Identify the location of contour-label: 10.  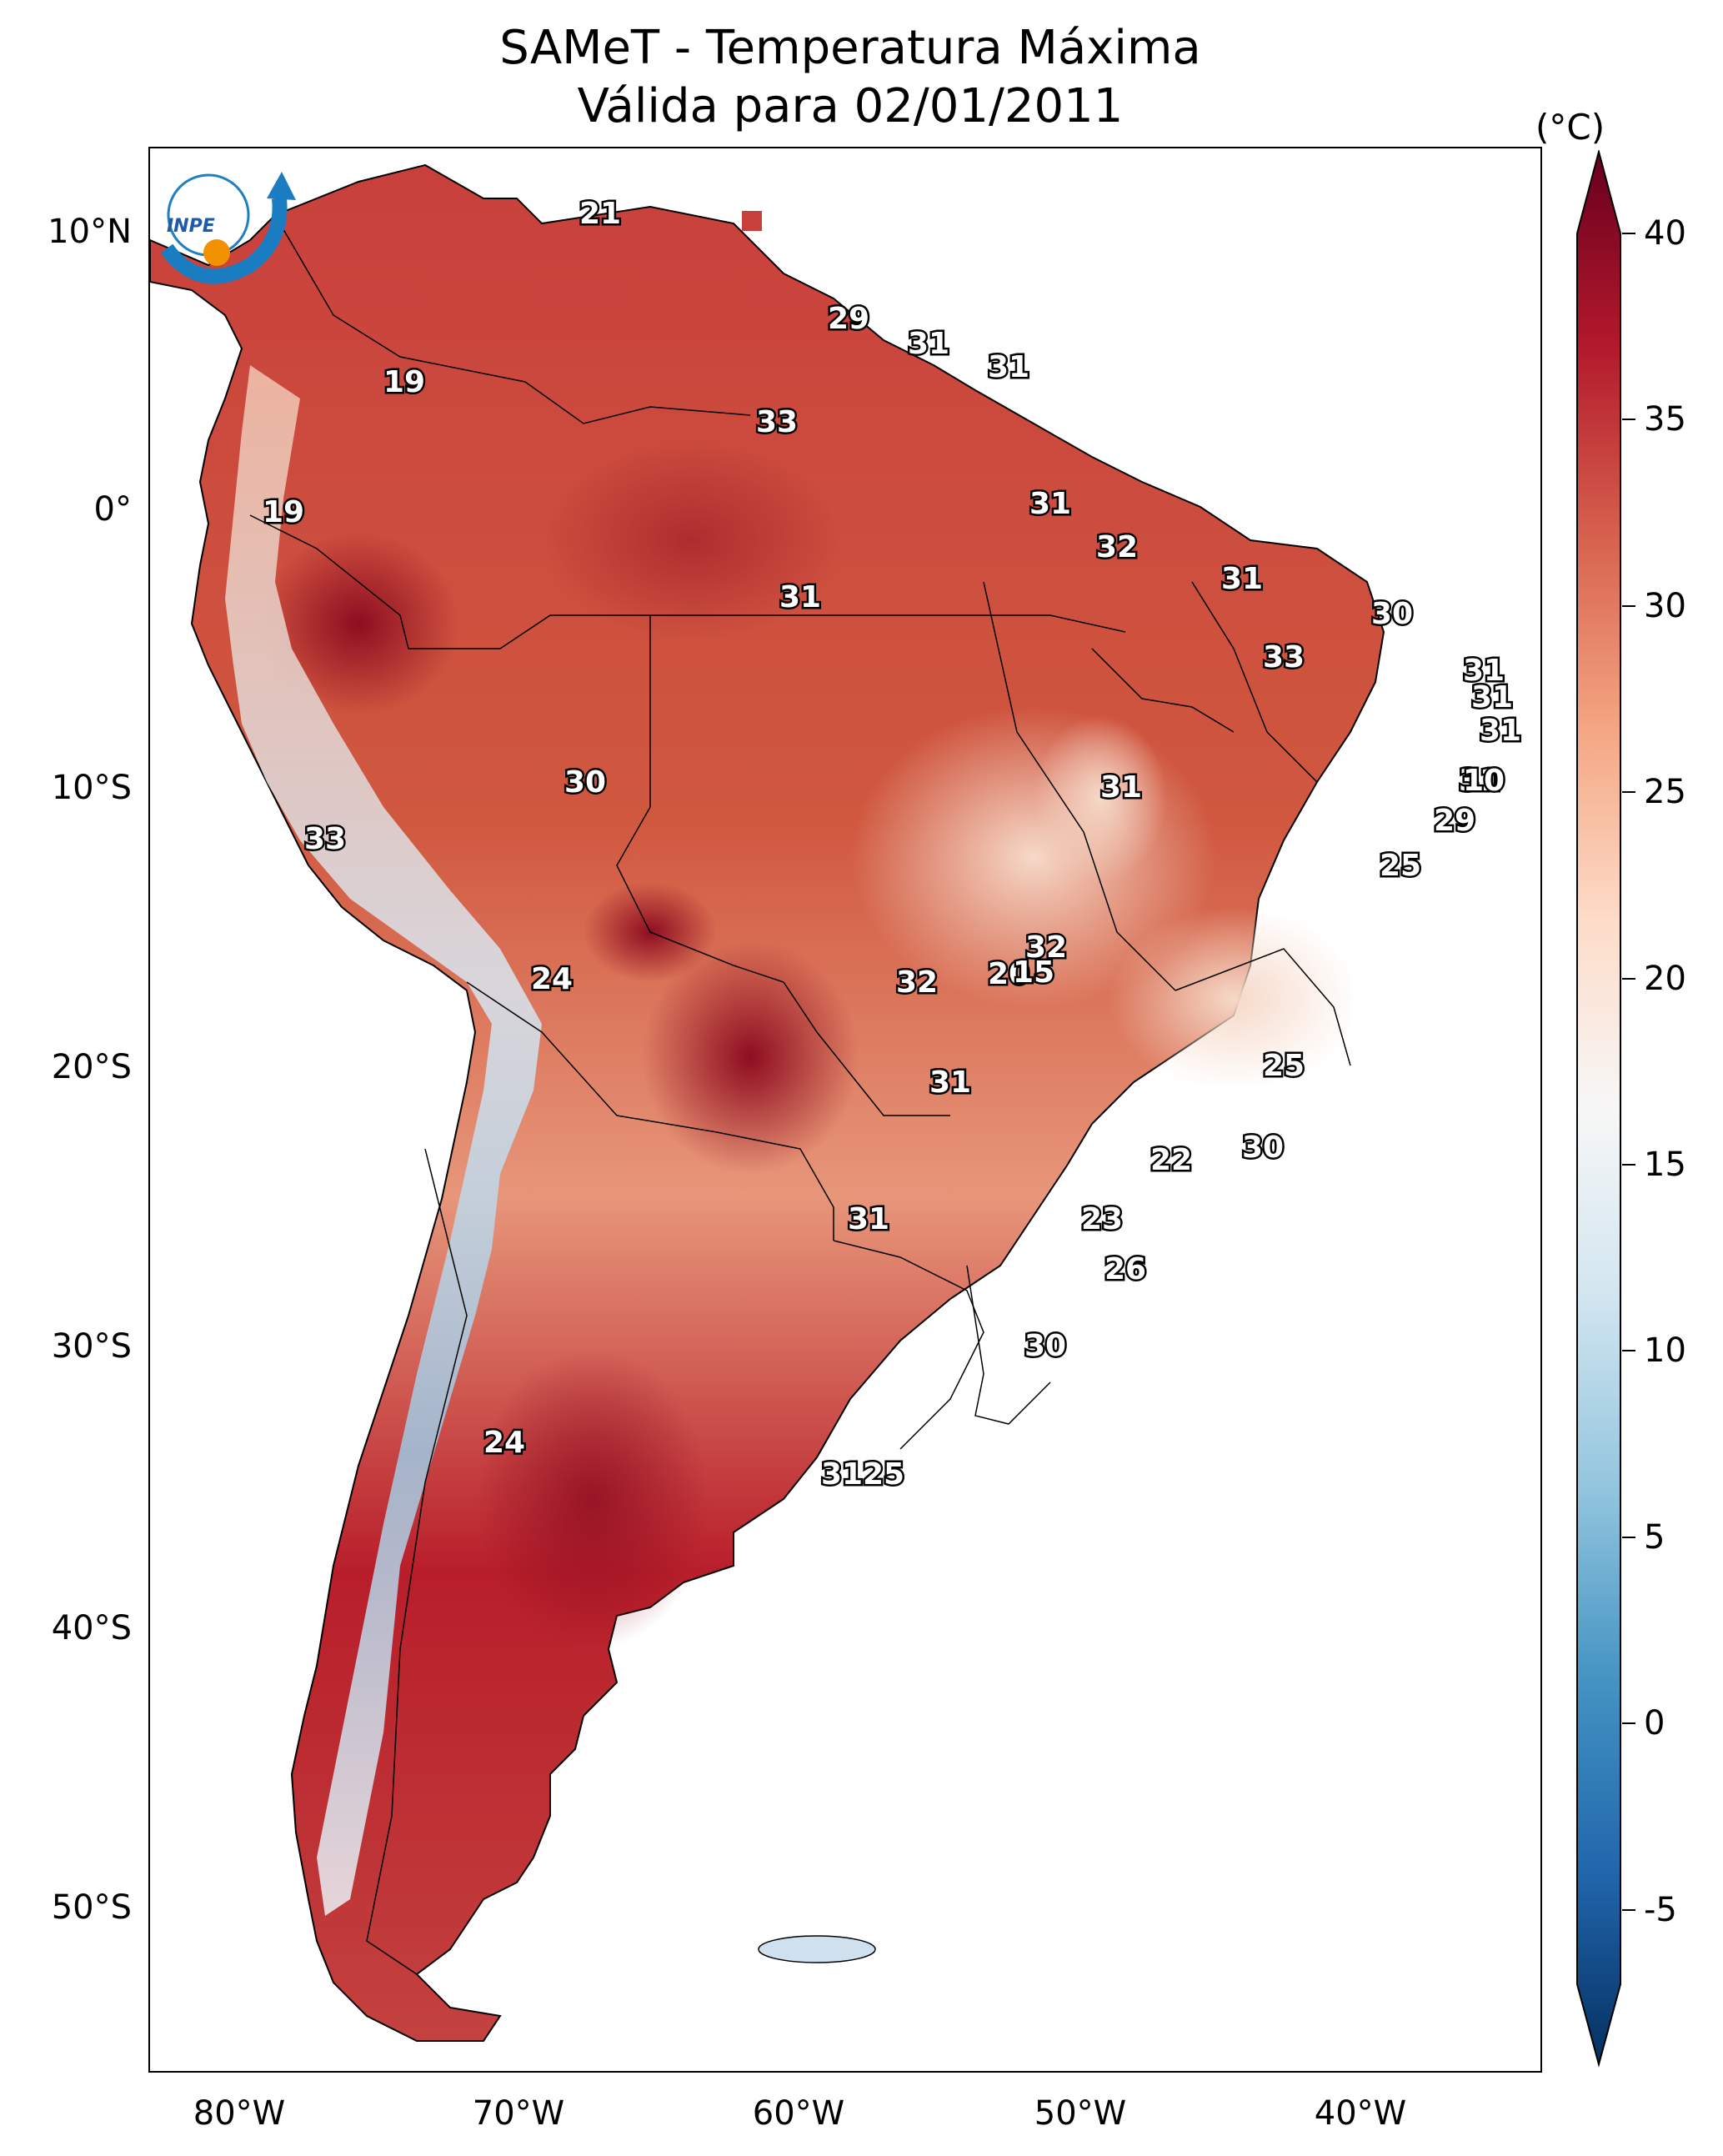
(1484, 781).